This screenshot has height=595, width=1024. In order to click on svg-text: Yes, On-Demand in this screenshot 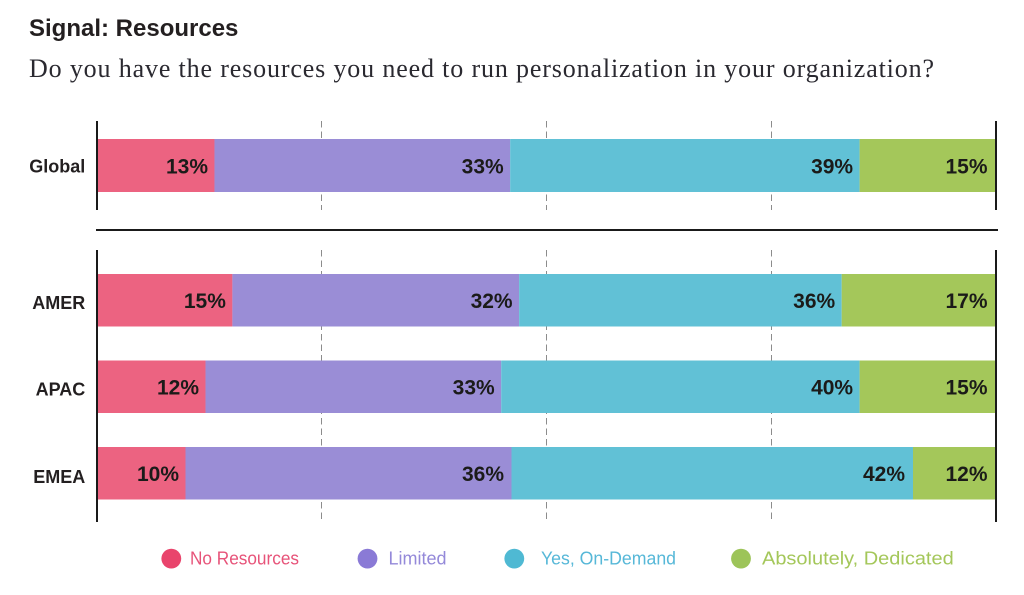, I will do `click(608, 558)`.